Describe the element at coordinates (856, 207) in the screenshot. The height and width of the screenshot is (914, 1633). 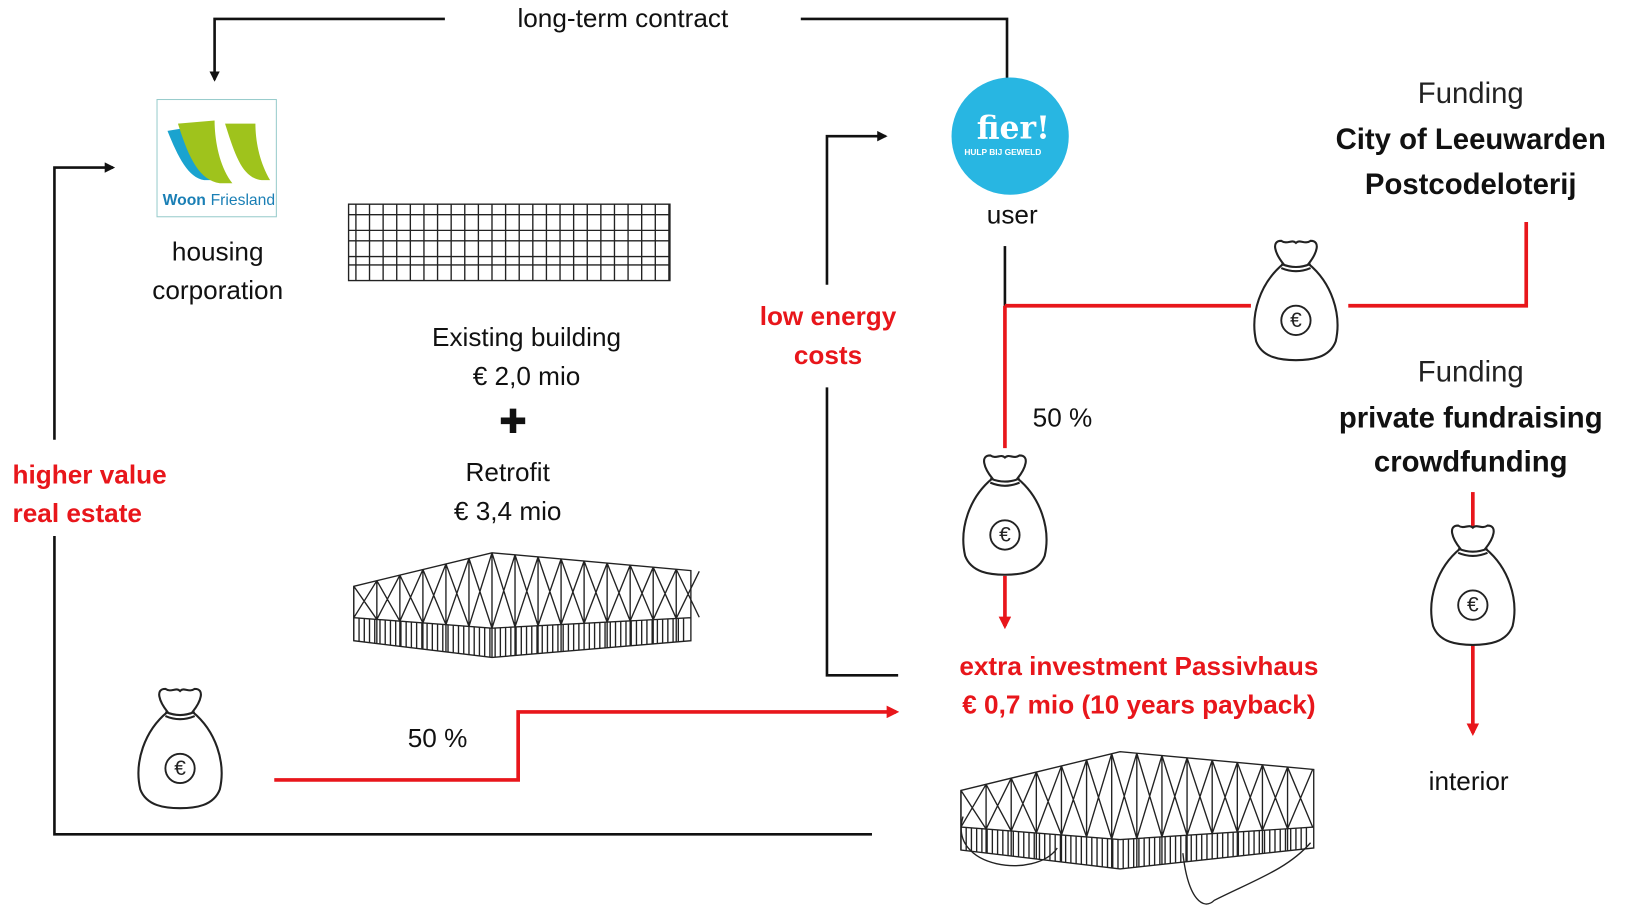
I see `arrow-energy-user` at that location.